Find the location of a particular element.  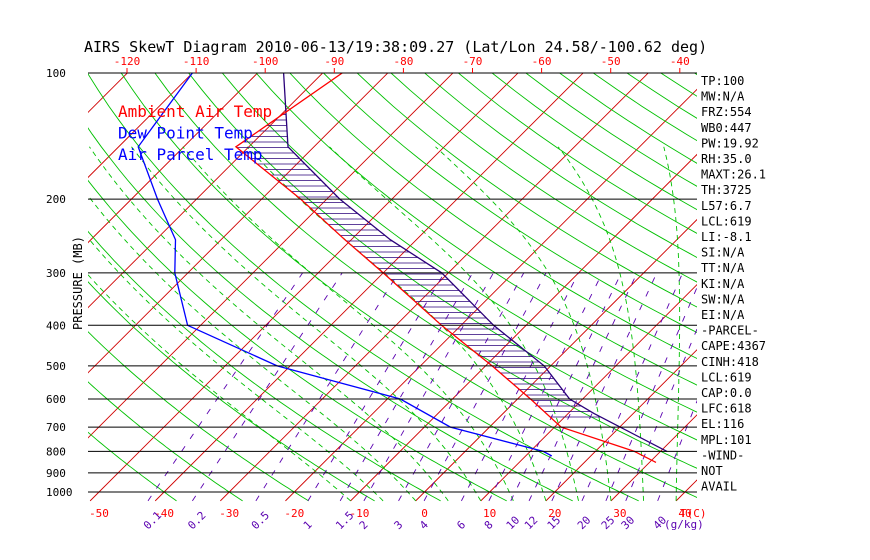

pressure-tick-label: 200 is located at coordinates (56, 199).